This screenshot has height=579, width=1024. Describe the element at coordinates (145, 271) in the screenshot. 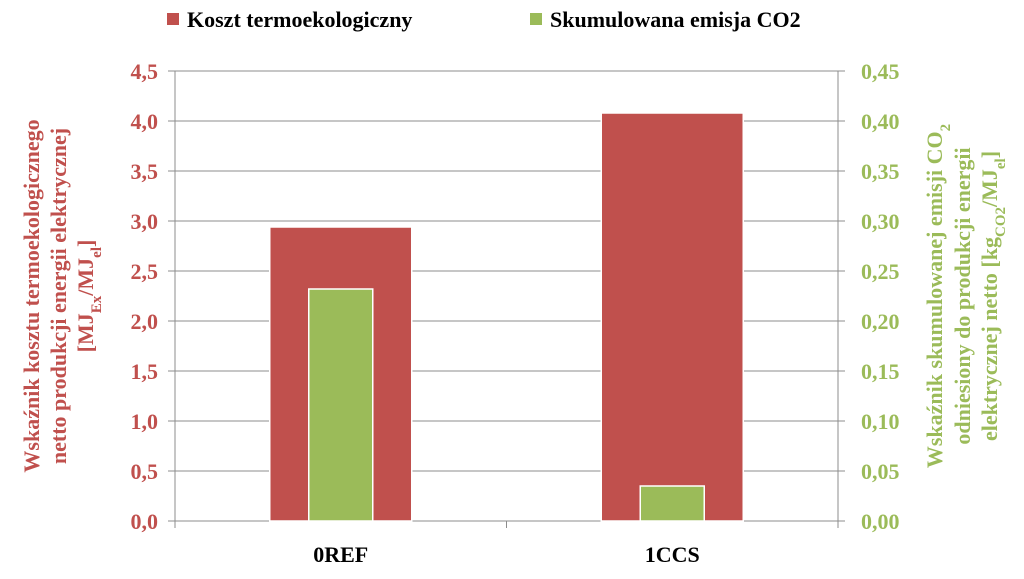

I see `left-tick-label: 2,5` at that location.